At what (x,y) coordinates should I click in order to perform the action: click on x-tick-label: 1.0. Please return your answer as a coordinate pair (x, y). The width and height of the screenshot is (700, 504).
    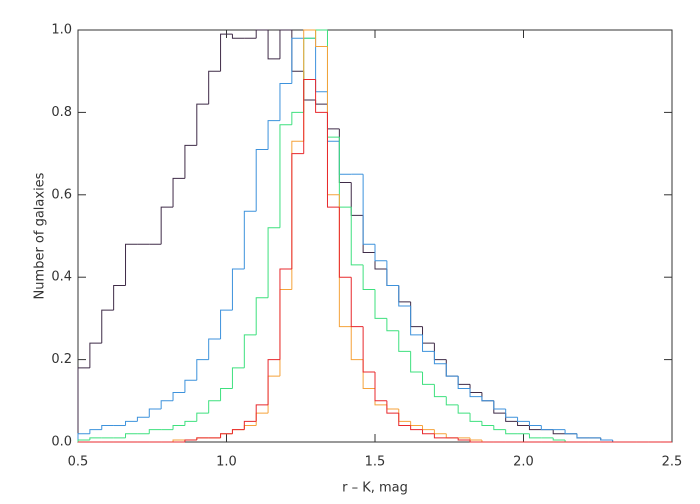
    Looking at the image, I should click on (226, 462).